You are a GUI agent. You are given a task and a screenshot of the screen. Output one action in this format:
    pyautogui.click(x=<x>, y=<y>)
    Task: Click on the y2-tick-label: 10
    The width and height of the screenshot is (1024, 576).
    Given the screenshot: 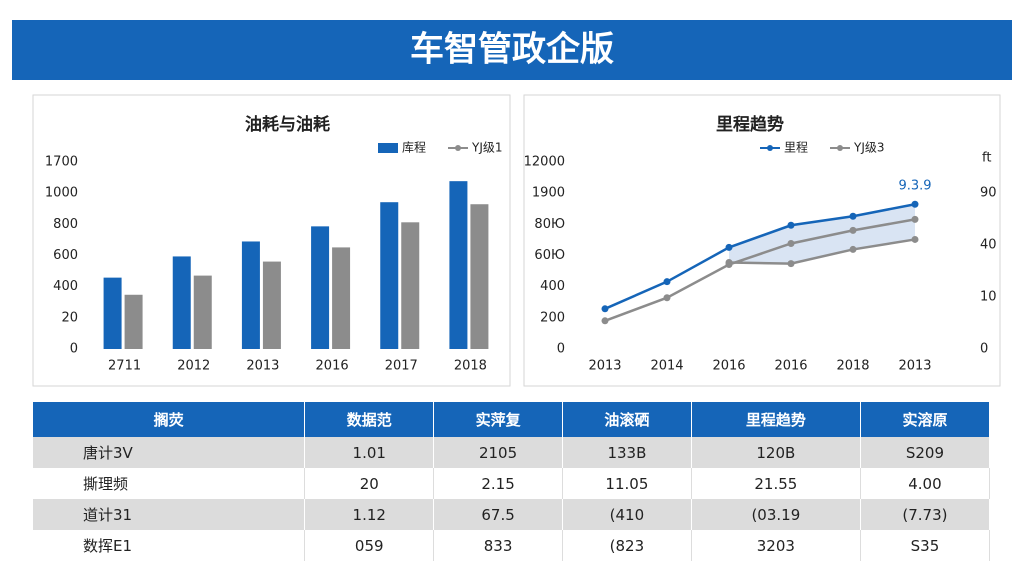 What is the action you would take?
    pyautogui.click(x=988, y=297)
    